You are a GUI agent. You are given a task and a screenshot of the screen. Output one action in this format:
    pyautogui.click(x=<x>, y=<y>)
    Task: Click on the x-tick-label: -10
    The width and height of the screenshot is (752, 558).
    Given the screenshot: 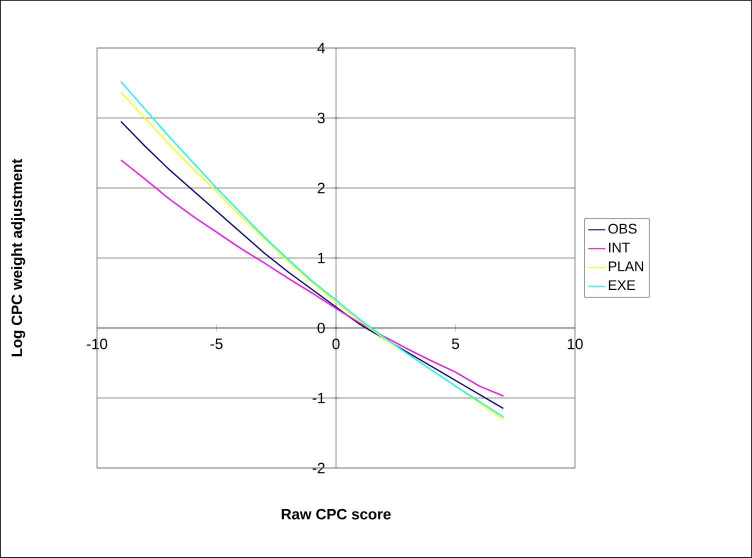 What is the action you would take?
    pyautogui.click(x=97, y=344)
    